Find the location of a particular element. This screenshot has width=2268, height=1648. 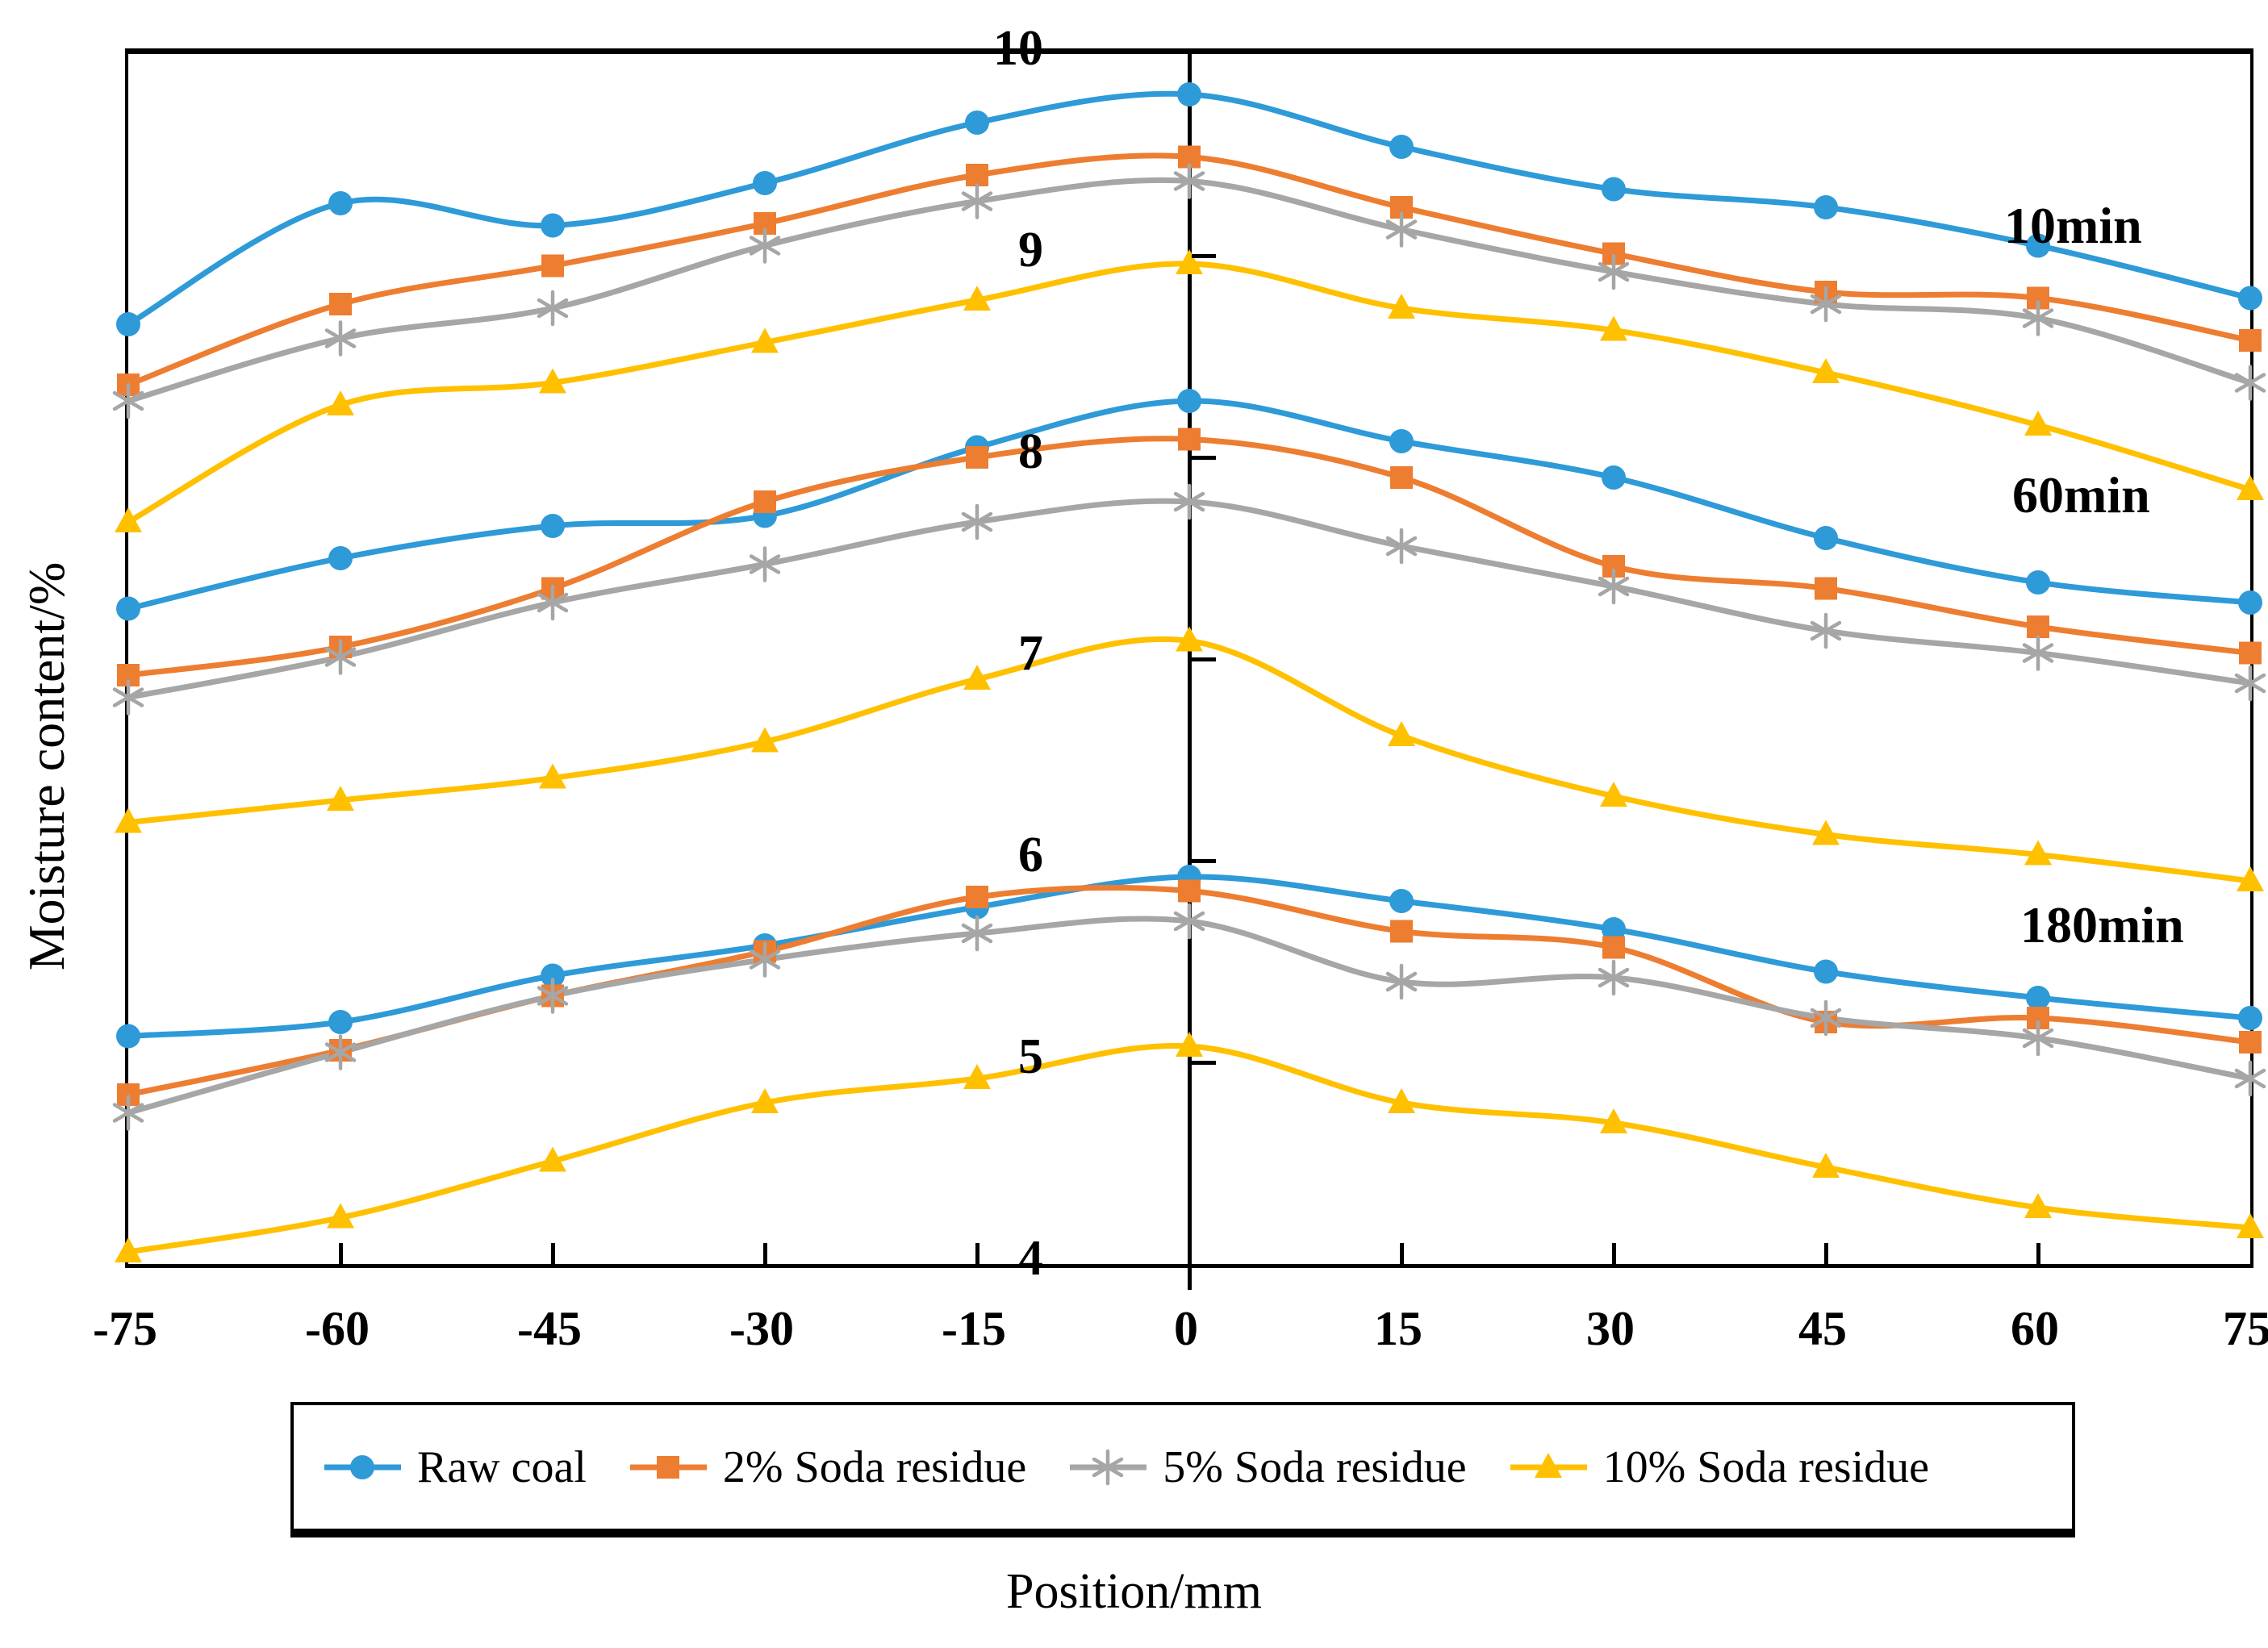

y-tick-label-8: 8 is located at coordinates (1030, 452).